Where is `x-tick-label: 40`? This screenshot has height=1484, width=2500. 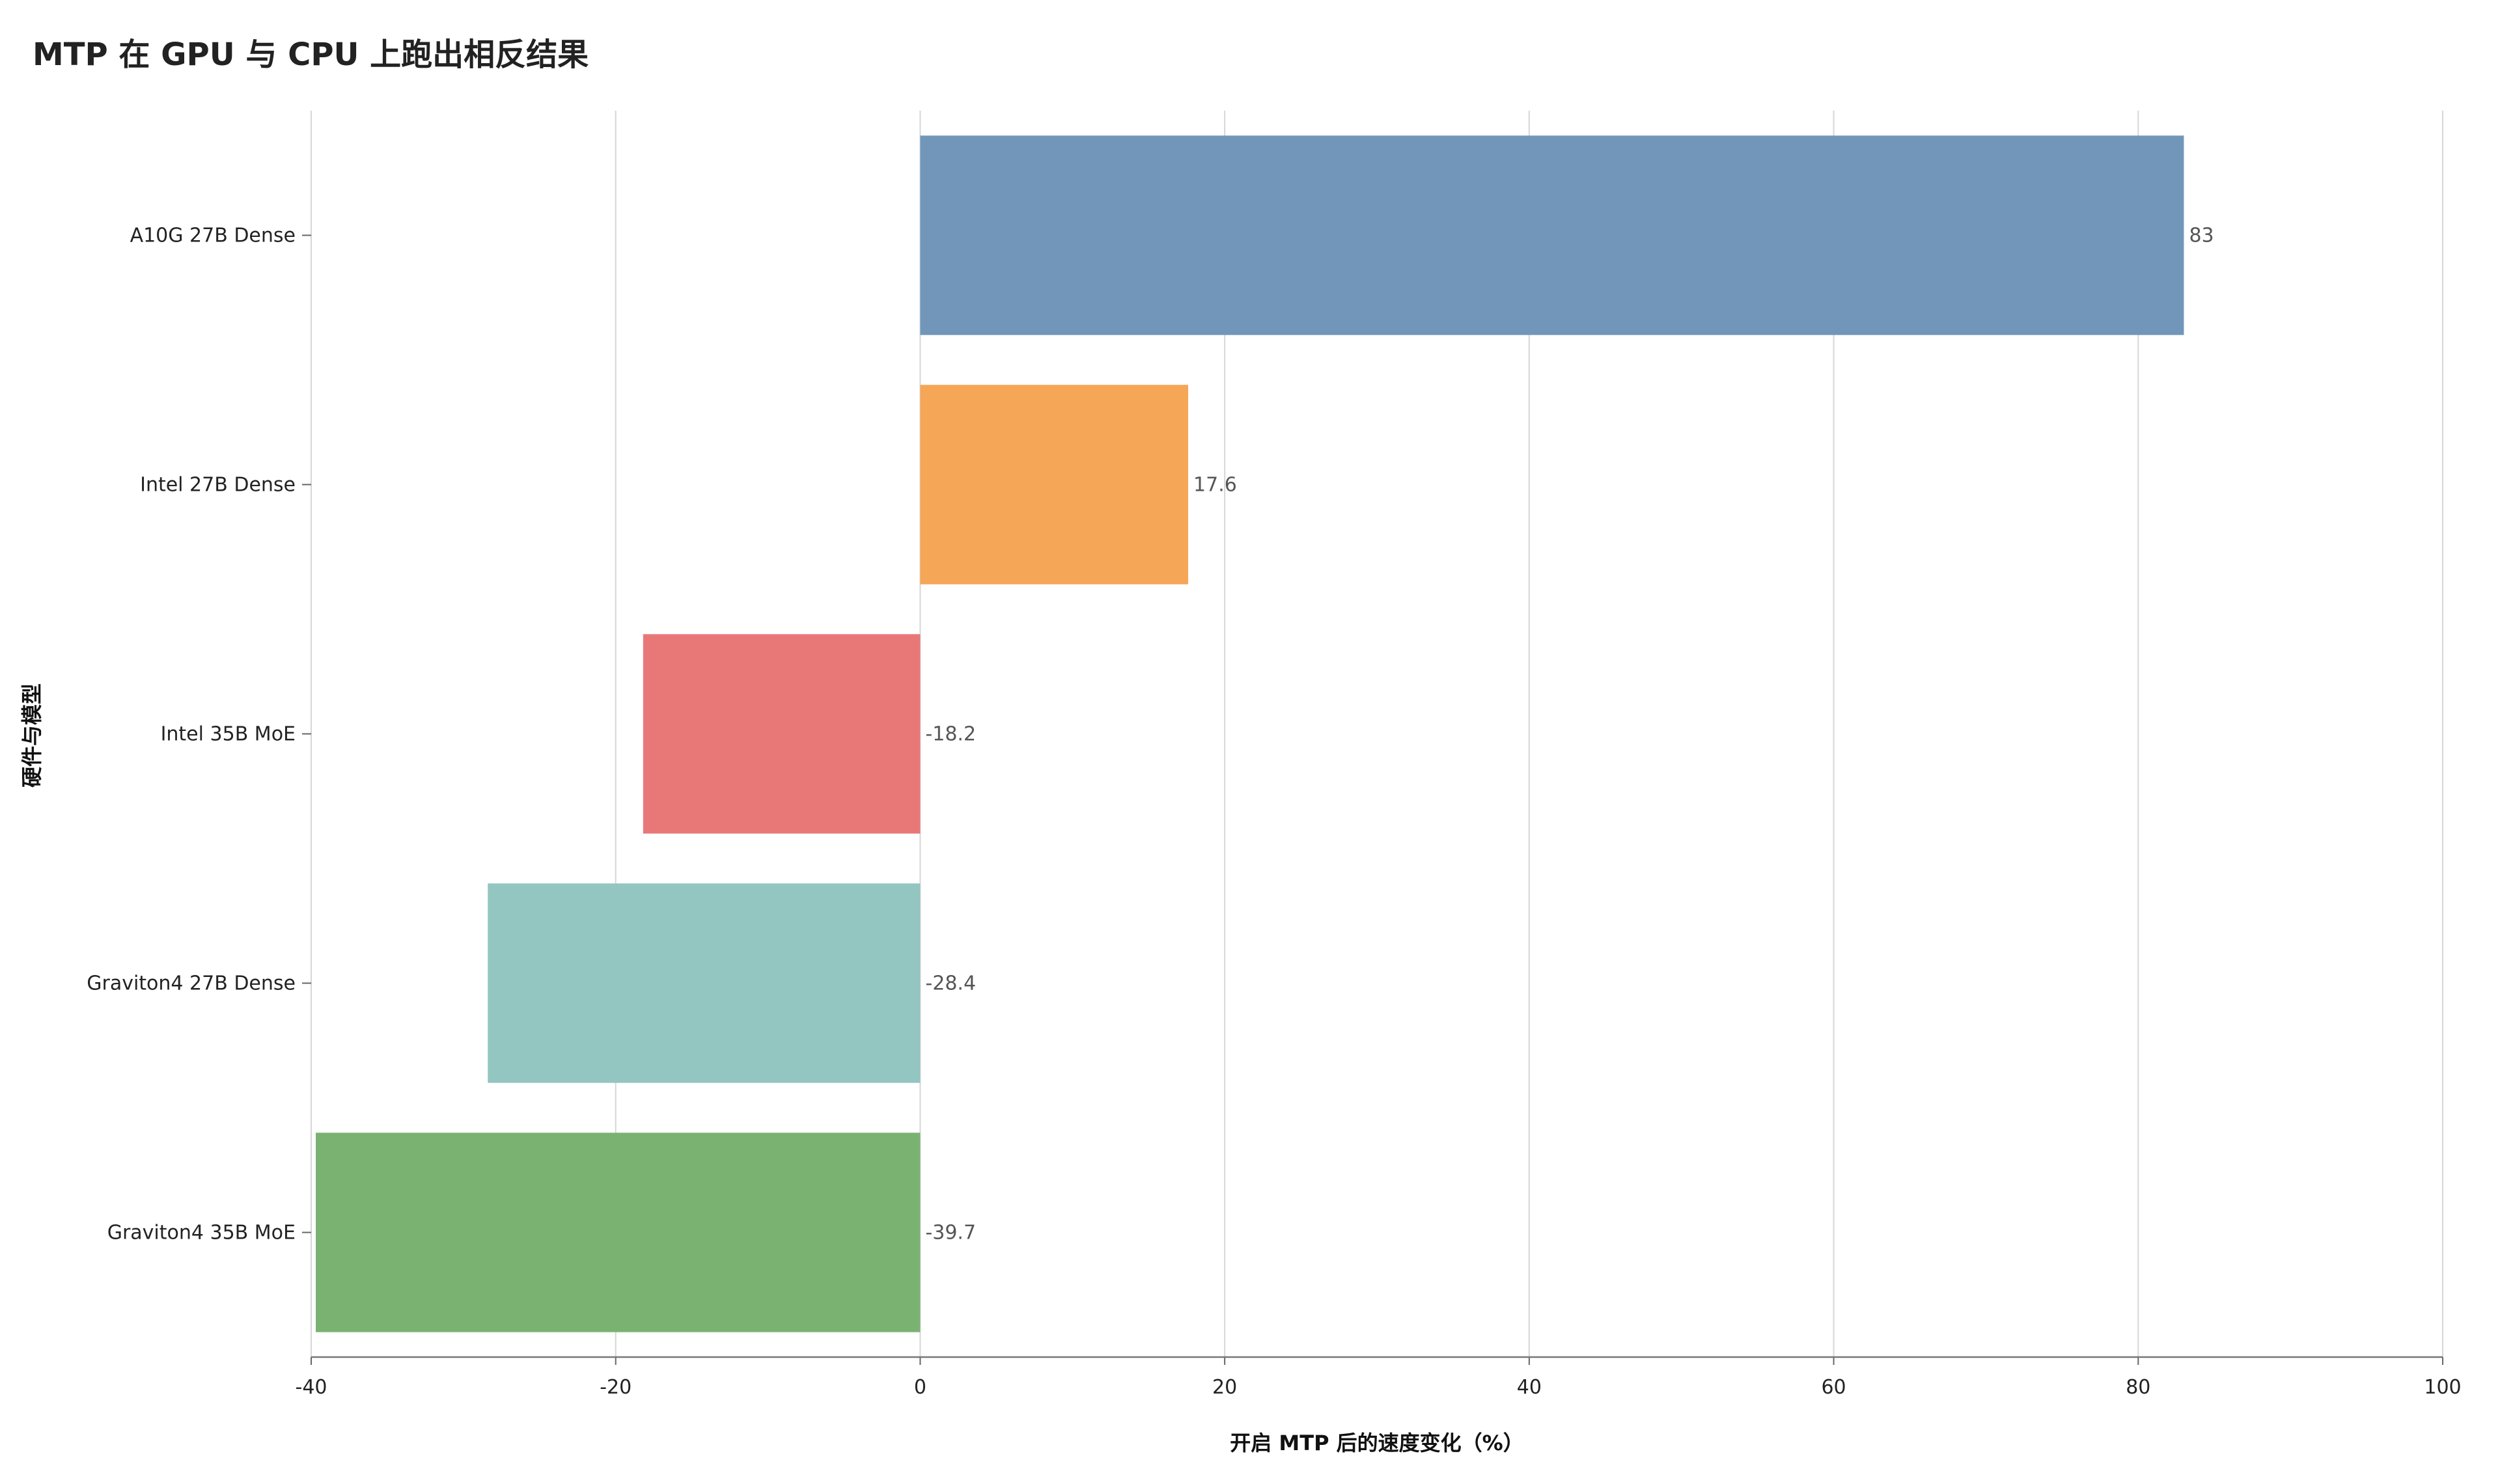
x-tick-label: 40 is located at coordinates (1529, 1387).